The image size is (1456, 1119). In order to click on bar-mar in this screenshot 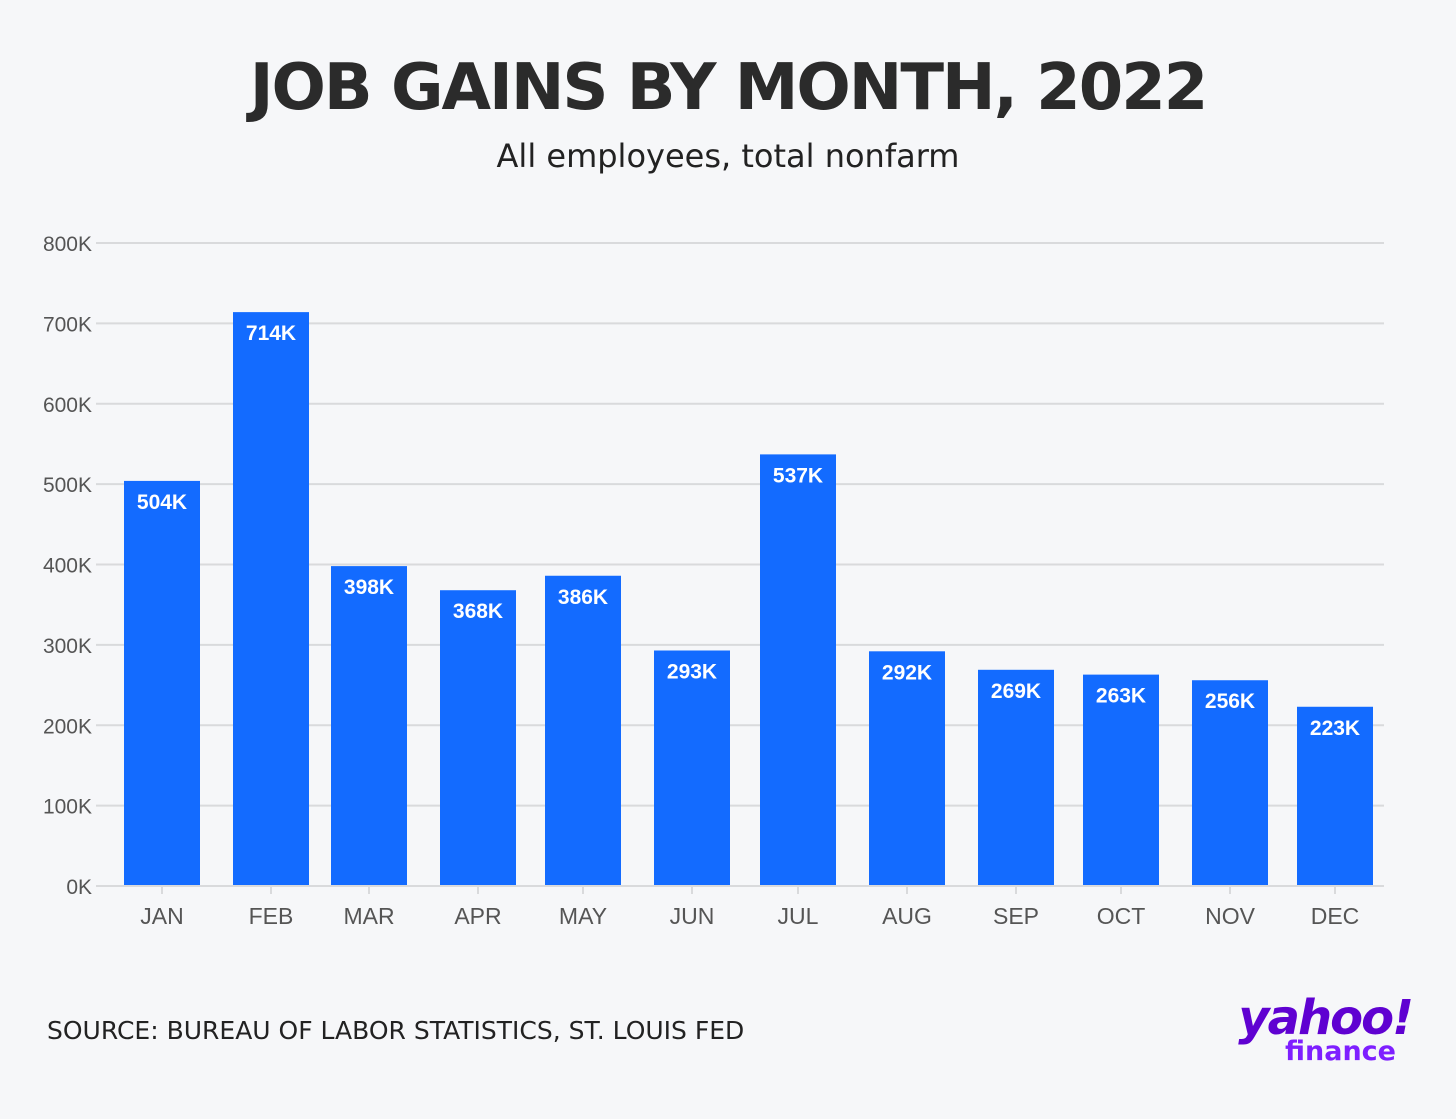, I will do `click(369, 726)`.